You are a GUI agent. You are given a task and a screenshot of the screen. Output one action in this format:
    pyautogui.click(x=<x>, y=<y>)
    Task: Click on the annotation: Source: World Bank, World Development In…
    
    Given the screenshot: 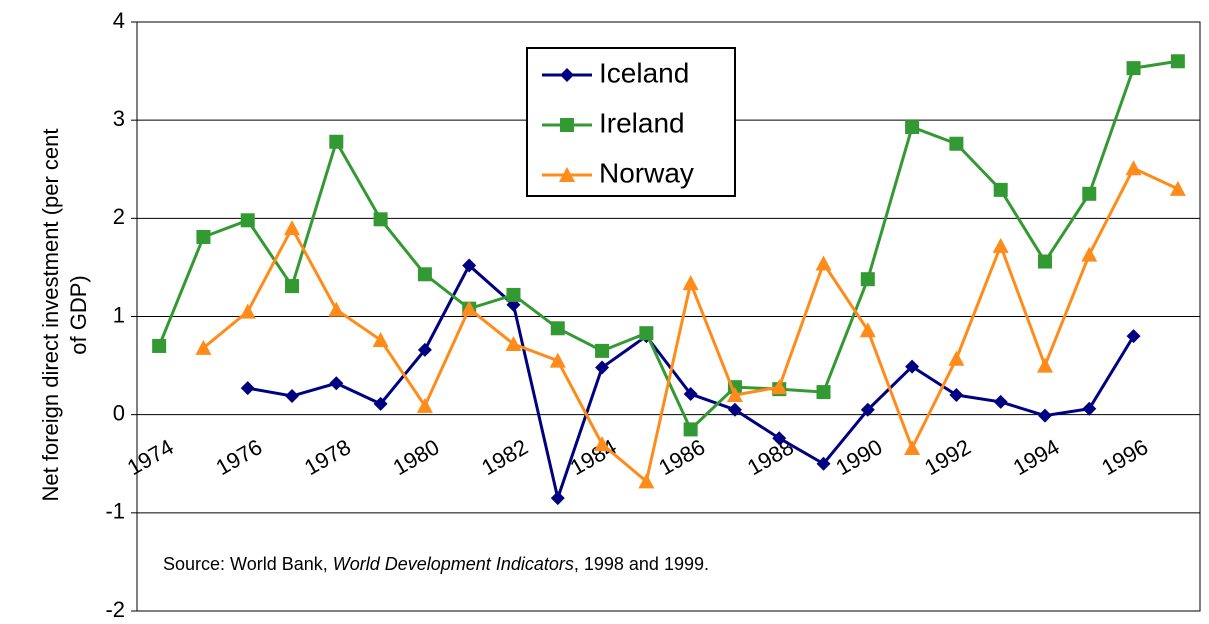 What is the action you would take?
    pyautogui.click(x=436, y=564)
    